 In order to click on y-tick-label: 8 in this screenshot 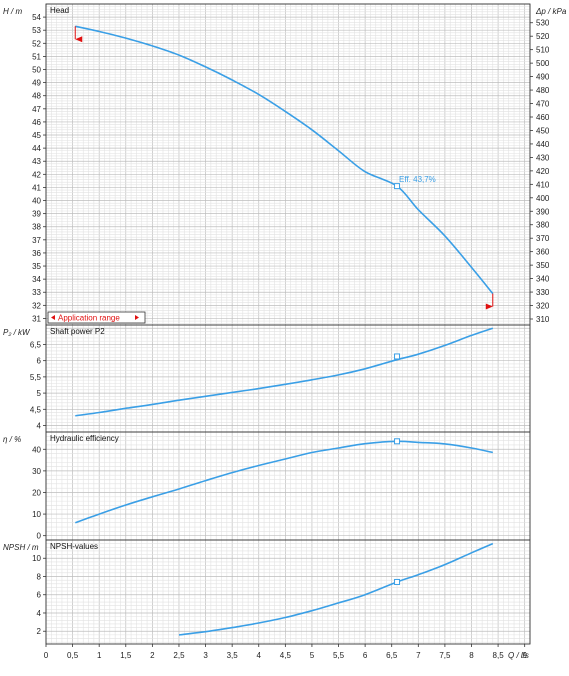, I will do `click(39, 576)`.